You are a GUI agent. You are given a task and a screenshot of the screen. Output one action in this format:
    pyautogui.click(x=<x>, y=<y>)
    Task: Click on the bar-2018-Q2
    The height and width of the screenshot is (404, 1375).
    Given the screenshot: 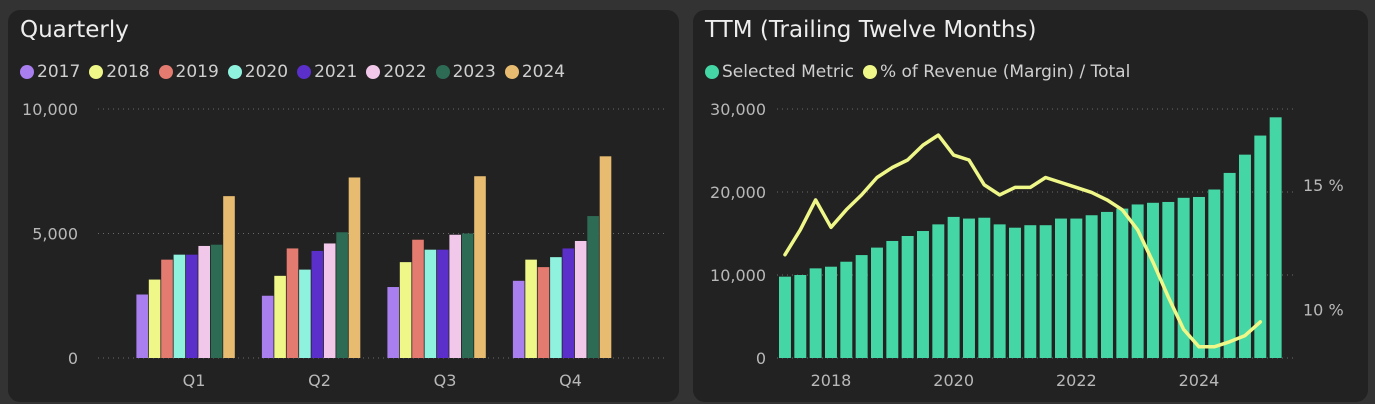 What is the action you would take?
    pyautogui.click(x=280, y=316)
    